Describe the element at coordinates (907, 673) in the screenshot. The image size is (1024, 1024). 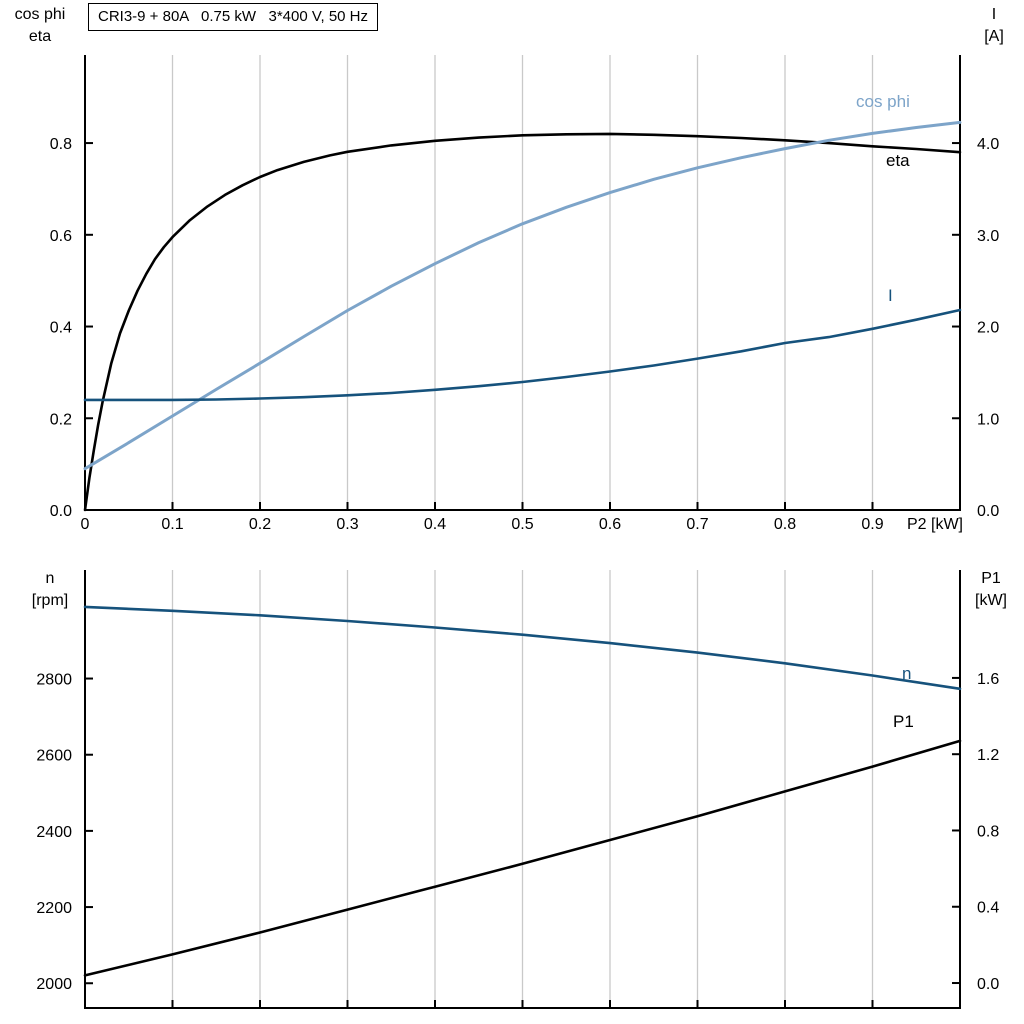
I see `speed-curve-label: n` at that location.